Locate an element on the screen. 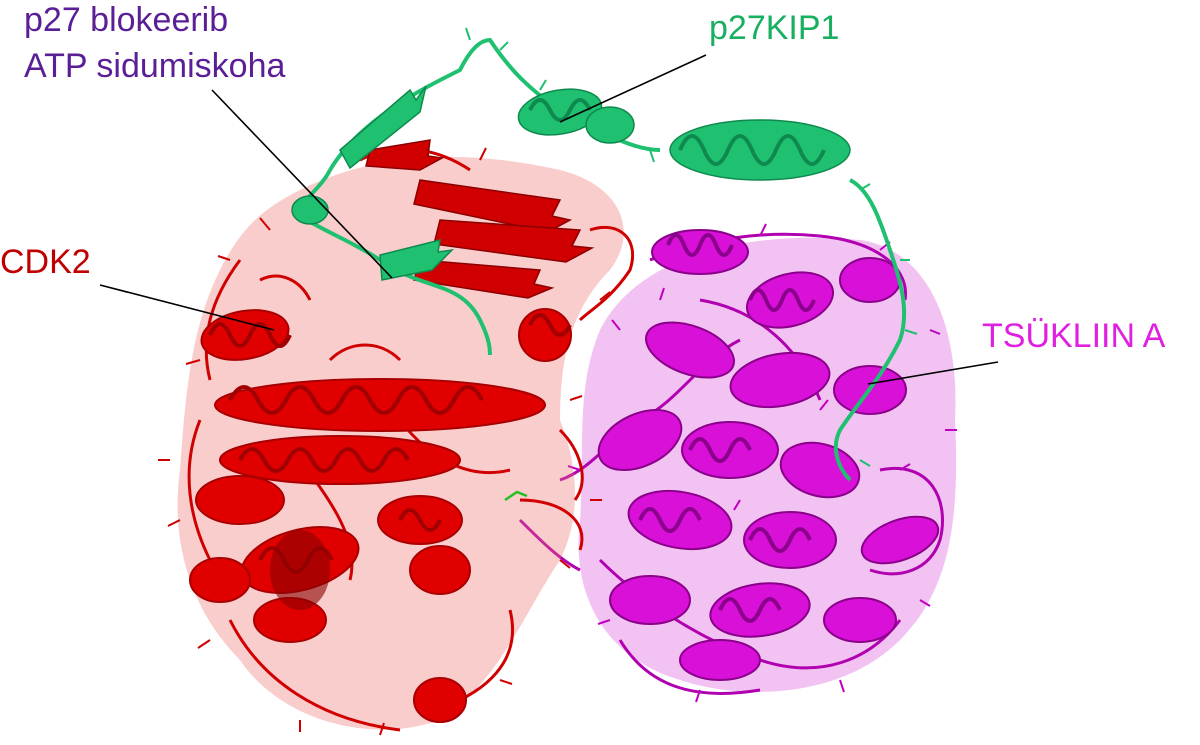  cdk2-label: CDK2 is located at coordinates (45, 262).